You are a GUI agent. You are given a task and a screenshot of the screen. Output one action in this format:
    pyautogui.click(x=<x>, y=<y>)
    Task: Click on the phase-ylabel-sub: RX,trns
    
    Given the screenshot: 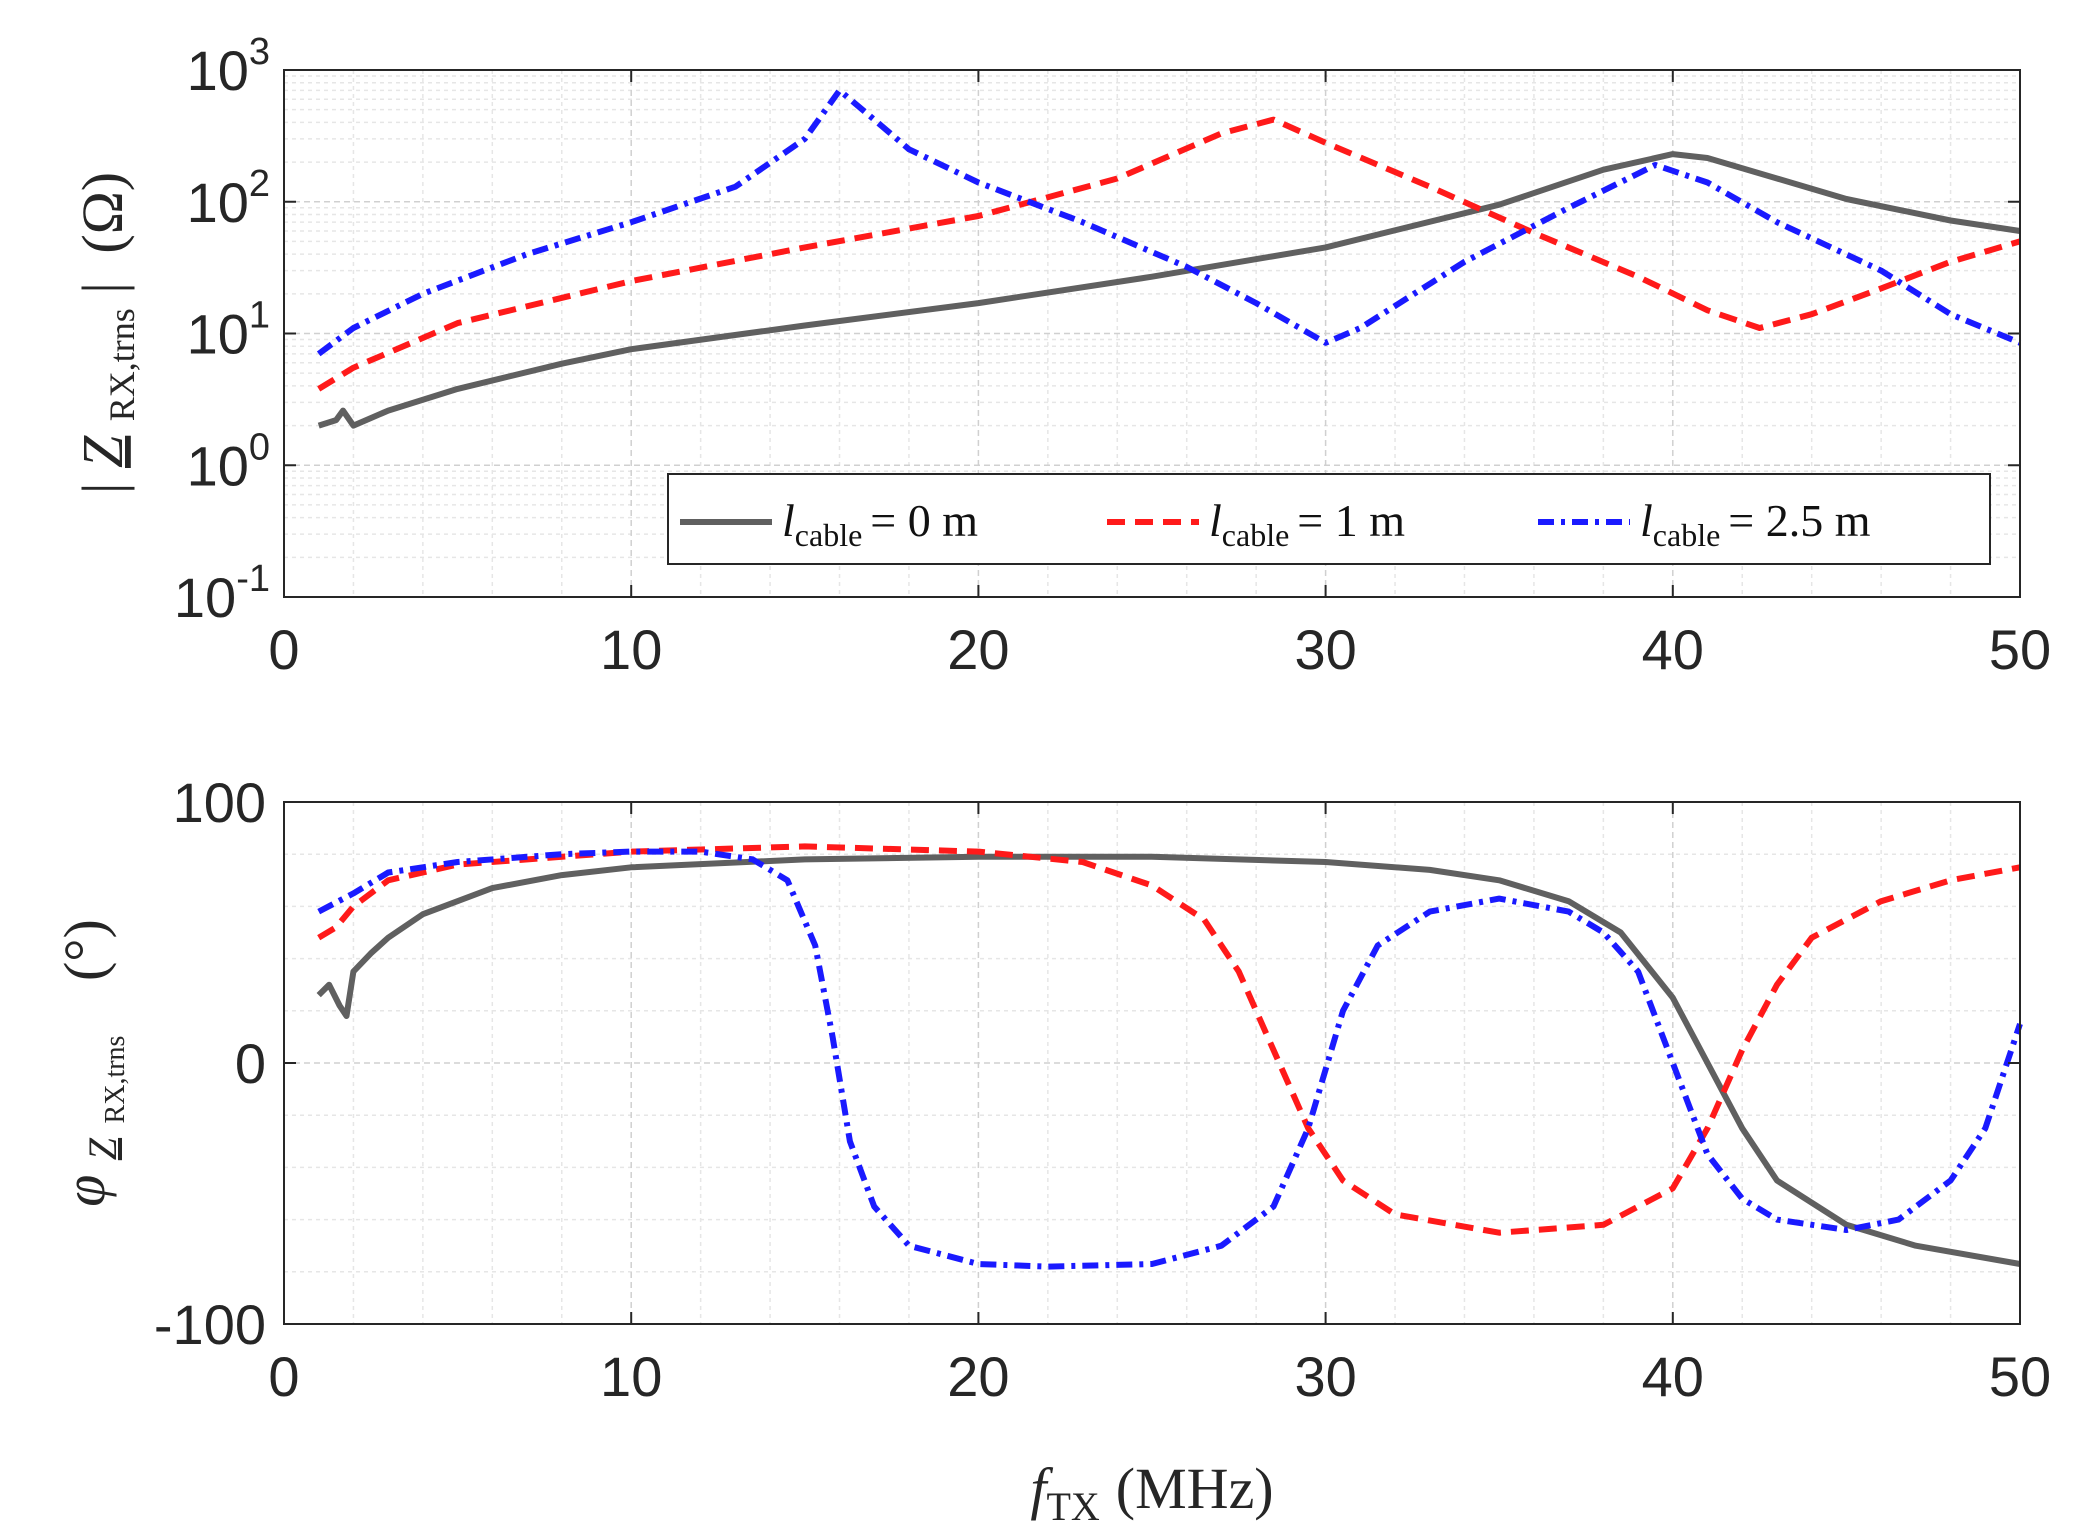 What is the action you would take?
    pyautogui.click(x=115, y=1080)
    